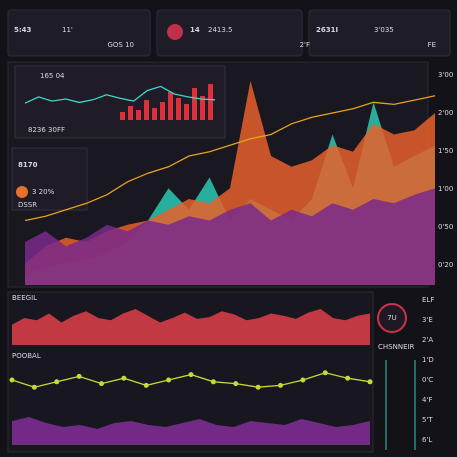 This screenshot has width=457, height=457. Describe the element at coordinates (445, 113) in the screenshot. I see `axis-label: 2'00` at that location.